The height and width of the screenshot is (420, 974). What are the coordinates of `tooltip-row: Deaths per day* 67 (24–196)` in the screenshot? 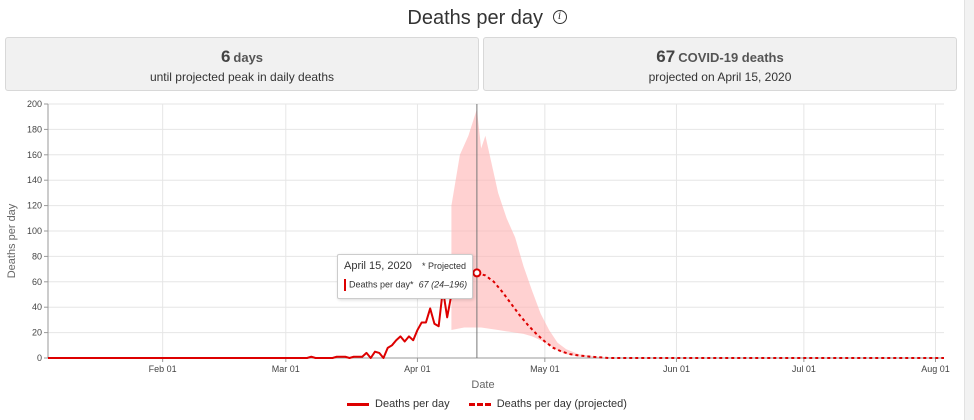 It's located at (405, 285).